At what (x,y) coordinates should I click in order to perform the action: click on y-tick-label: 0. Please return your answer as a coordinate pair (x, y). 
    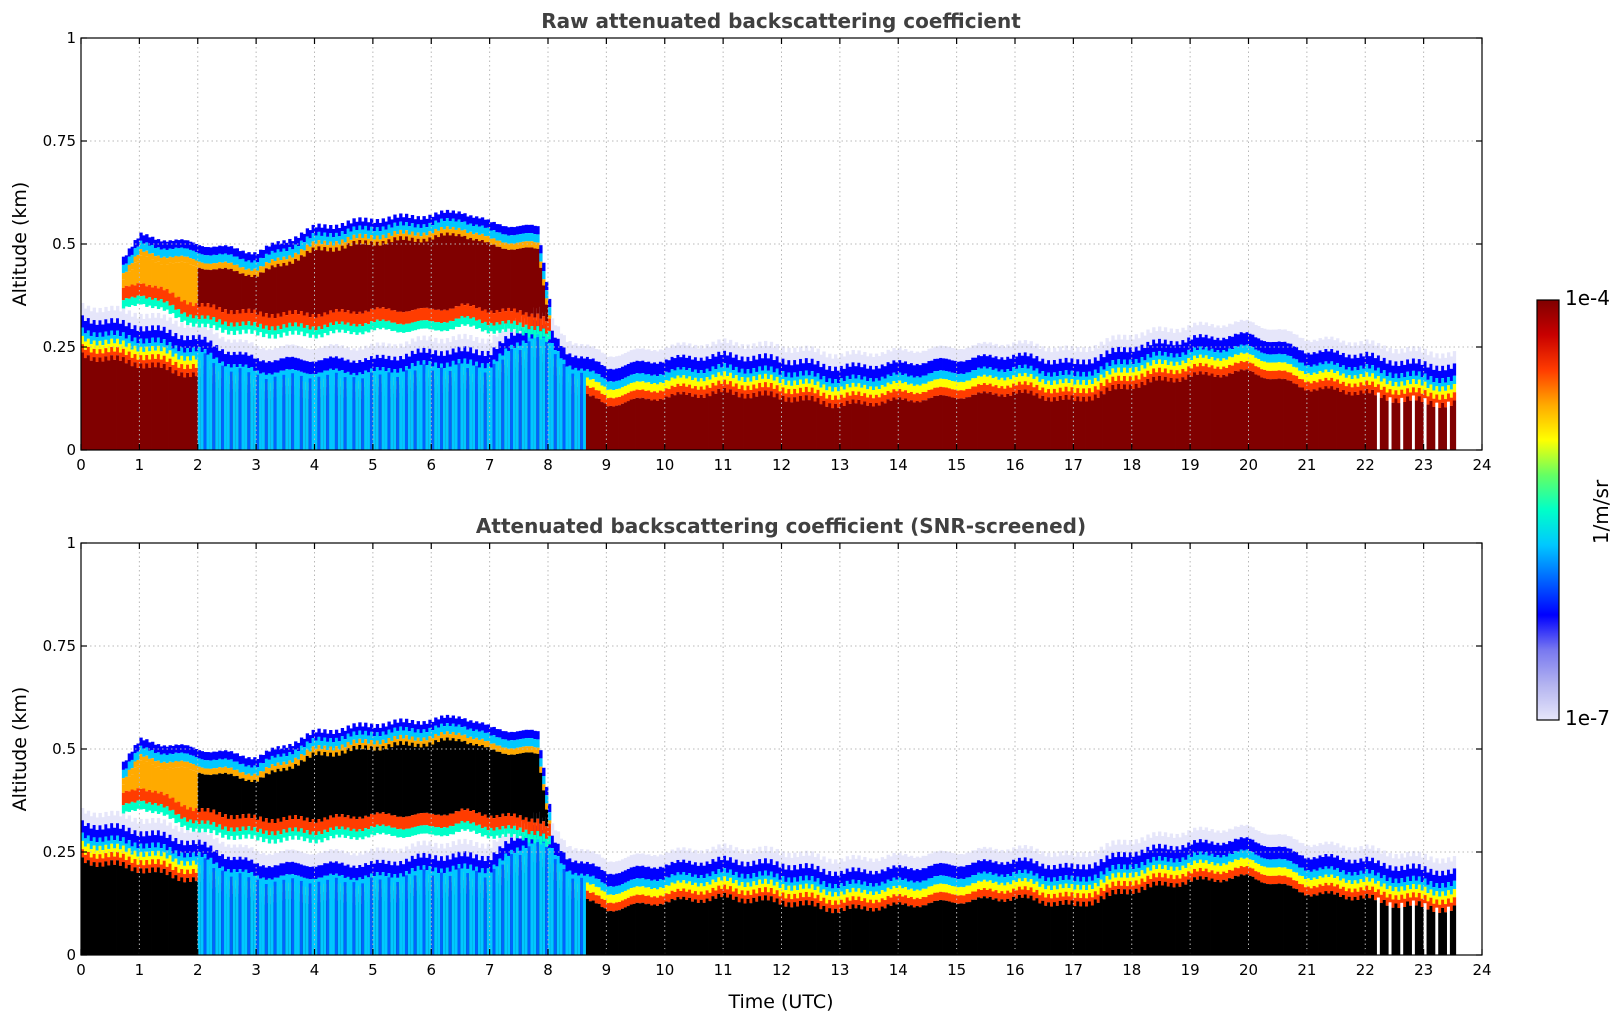
    Looking at the image, I should click on (71, 450).